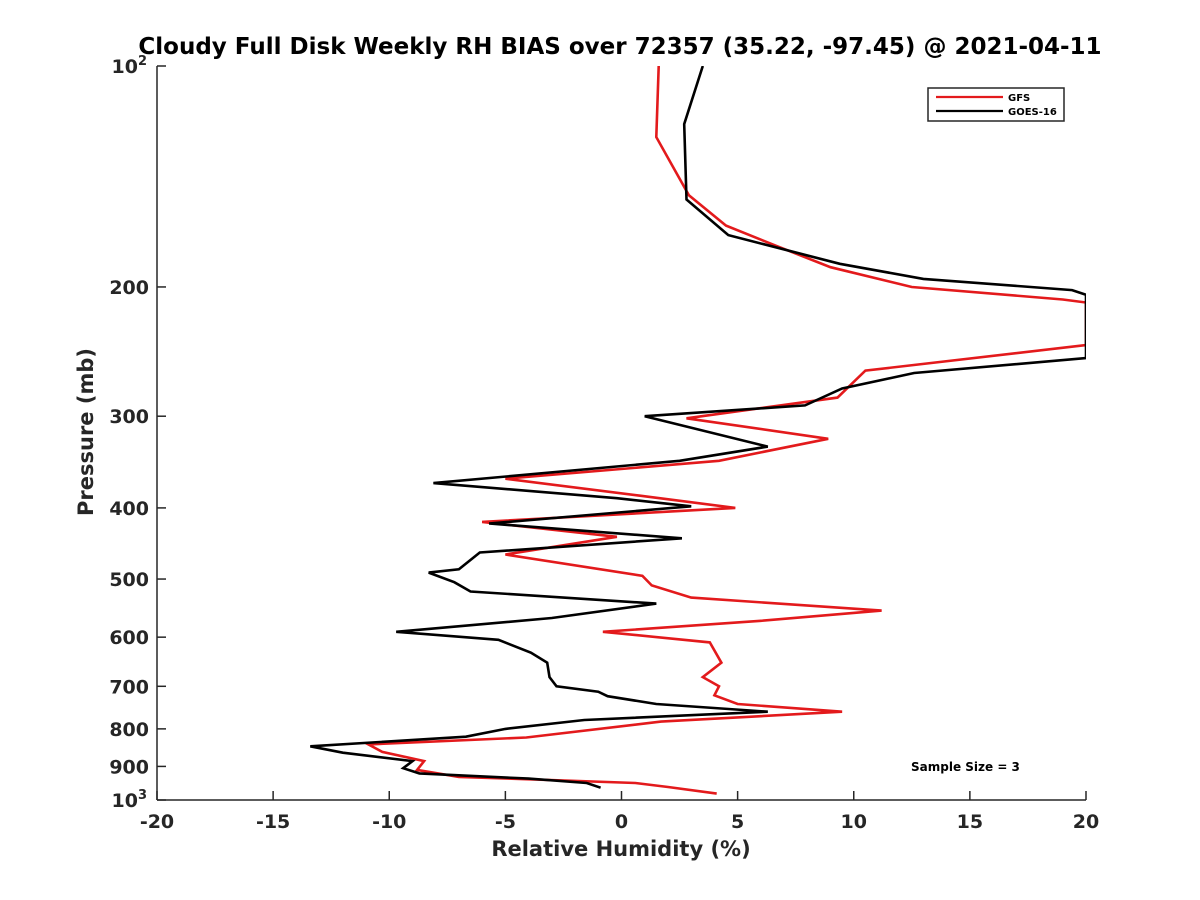  I want to click on y-tick-label: 900, so click(129, 767).